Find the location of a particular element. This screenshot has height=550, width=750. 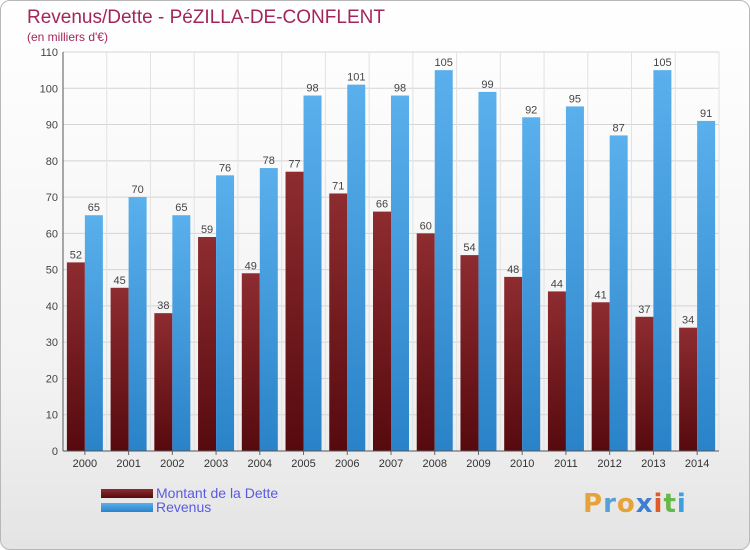

data-label: 59 is located at coordinates (207, 230).